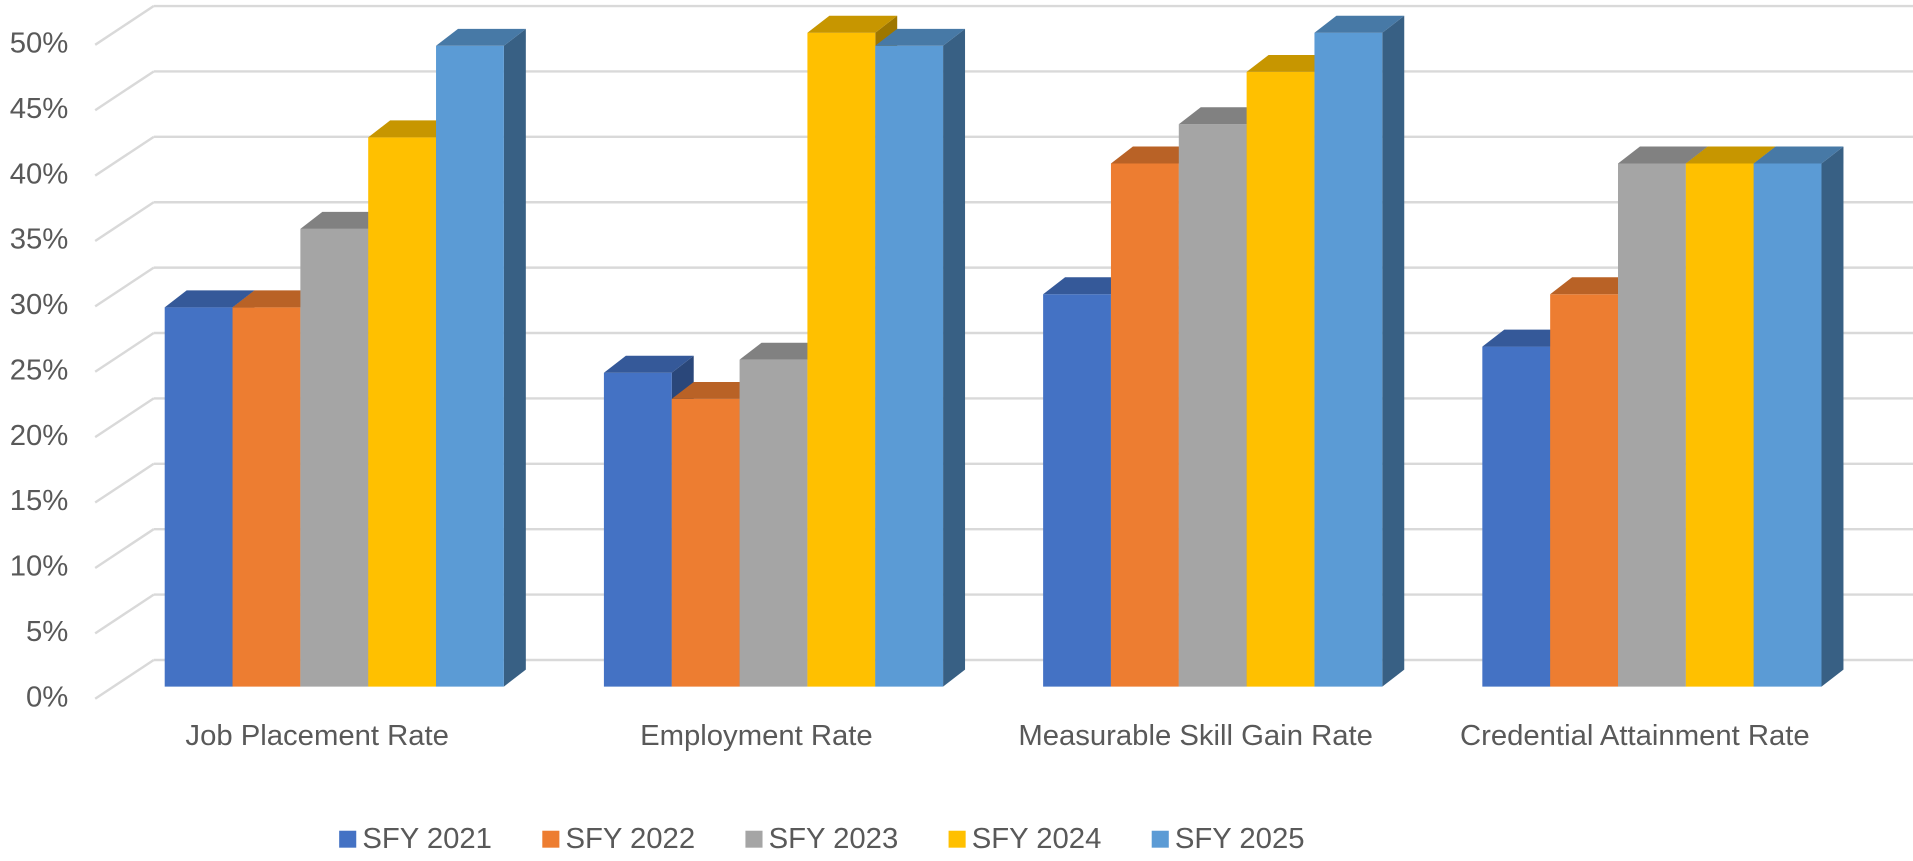 This screenshot has height=861, width=1913. I want to click on y-tick-label: 25%, so click(39, 371).